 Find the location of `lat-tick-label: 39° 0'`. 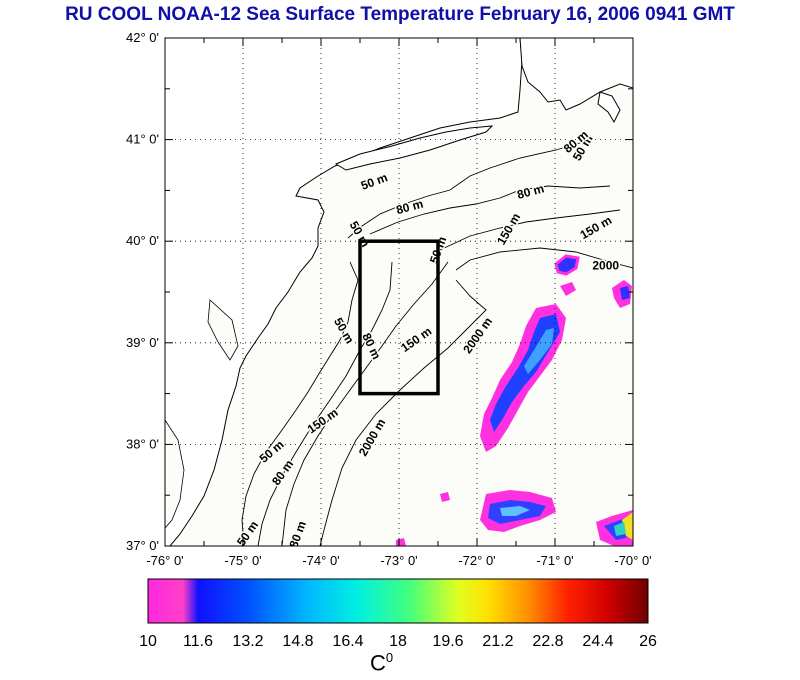

lat-tick-label: 39° 0' is located at coordinates (142, 342).